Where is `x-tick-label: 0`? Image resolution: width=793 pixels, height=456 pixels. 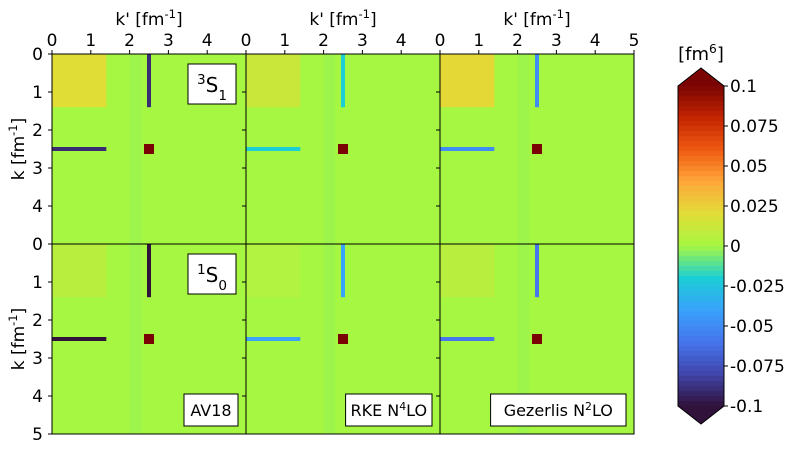
x-tick-label: 0 is located at coordinates (52, 41).